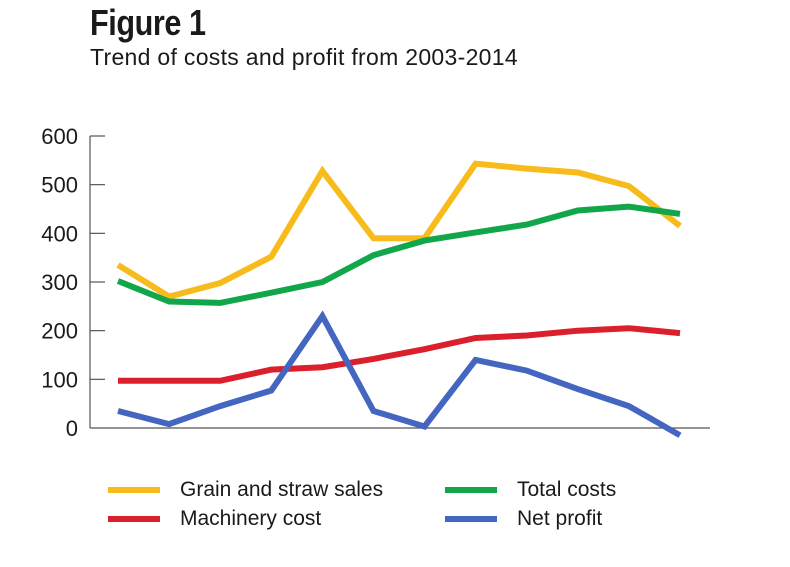  What do you see at coordinates (399, 354) in the screenshot?
I see `series-line-machinery-cost` at bounding box center [399, 354].